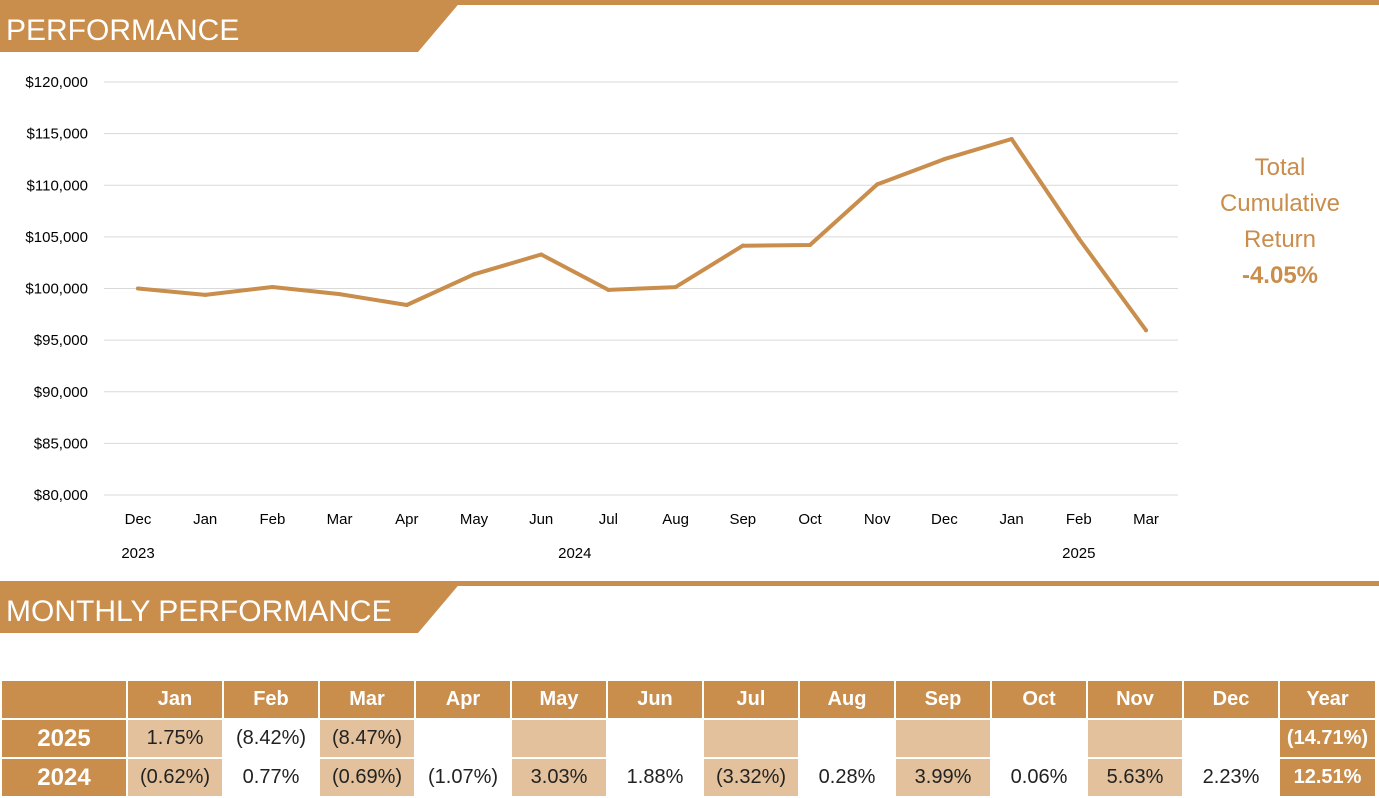 The image size is (1379, 798). Describe the element at coordinates (61, 443) in the screenshot. I see `y-tick-label: $85,000` at that location.